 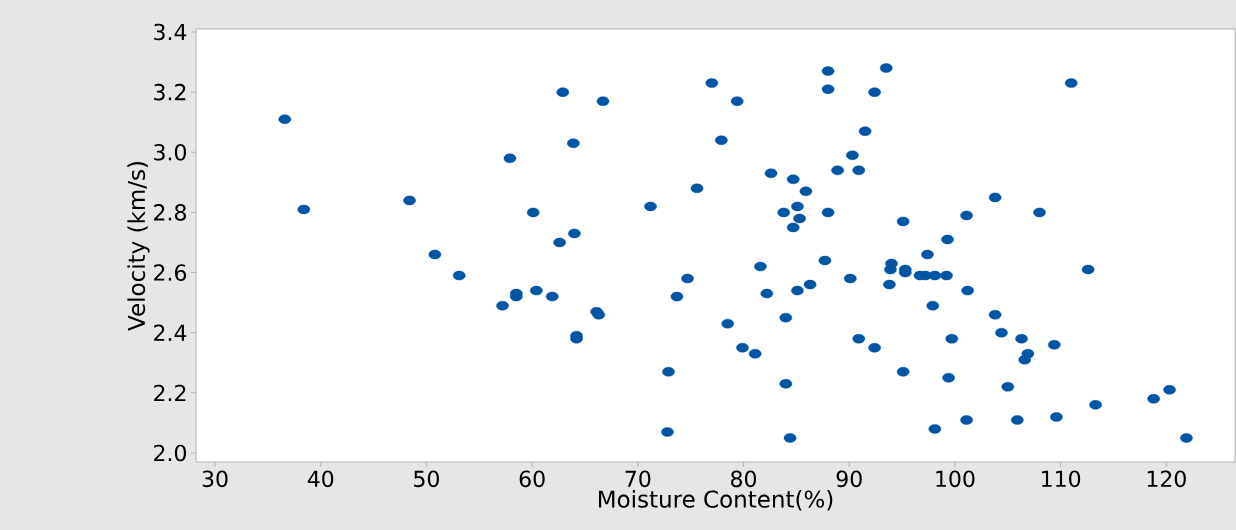 I want to click on x-tick-label: 50, so click(x=426, y=479).